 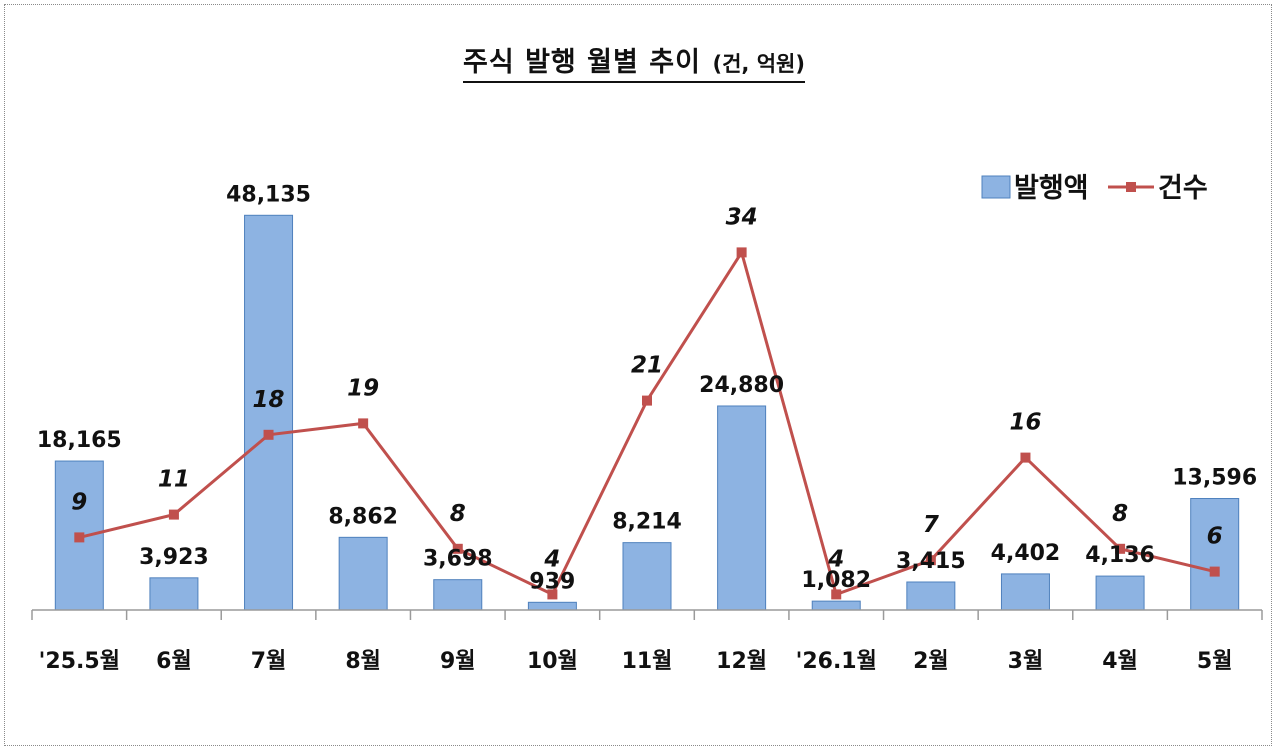 What do you see at coordinates (174, 557) in the screenshot?
I see `bar-value-label: 3,923` at bounding box center [174, 557].